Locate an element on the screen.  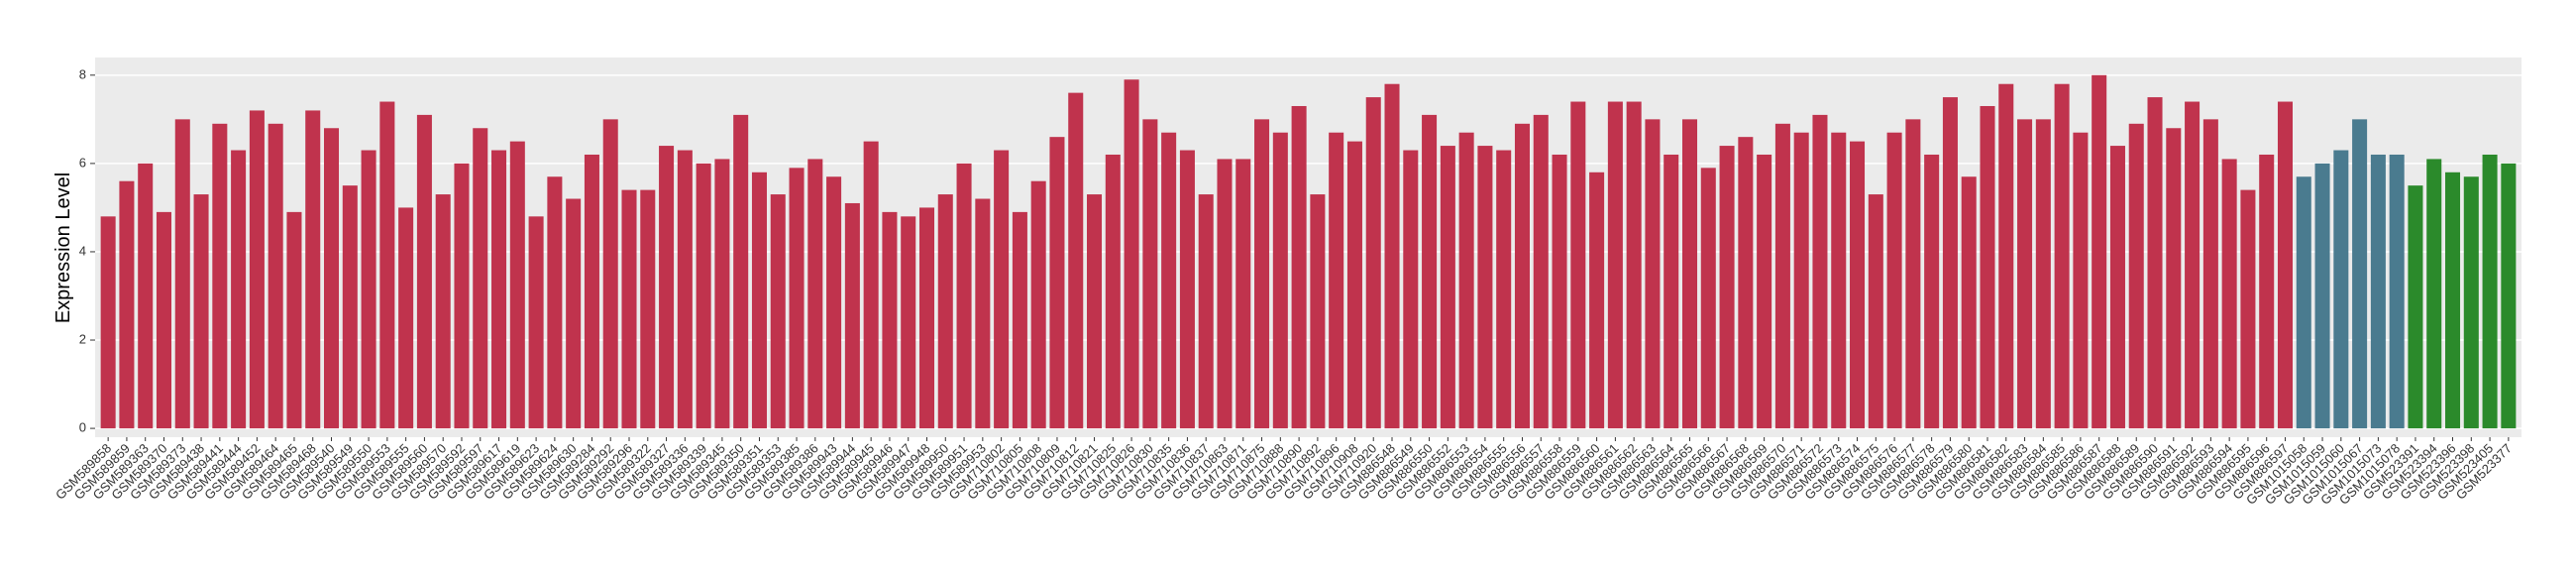
y-tick-label: 0 is located at coordinates (82, 427).